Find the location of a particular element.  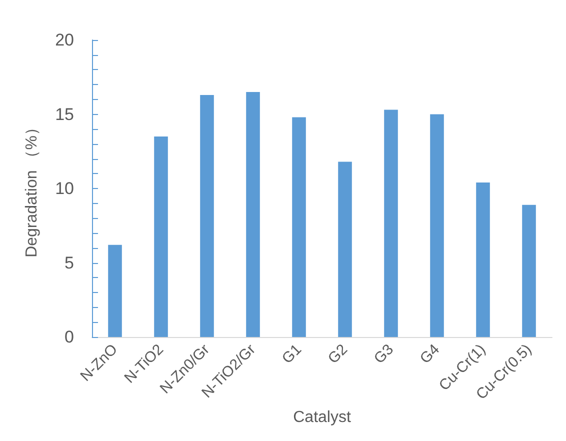

x-tick-label: G2 is located at coordinates (338, 354).